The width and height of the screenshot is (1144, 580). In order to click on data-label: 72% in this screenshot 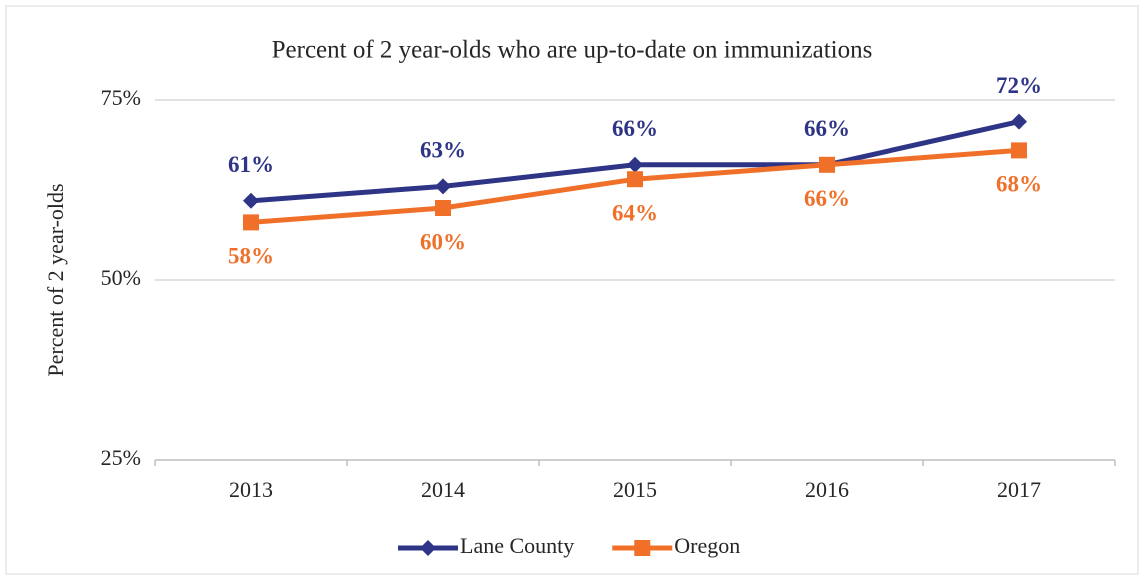, I will do `click(1019, 85)`.